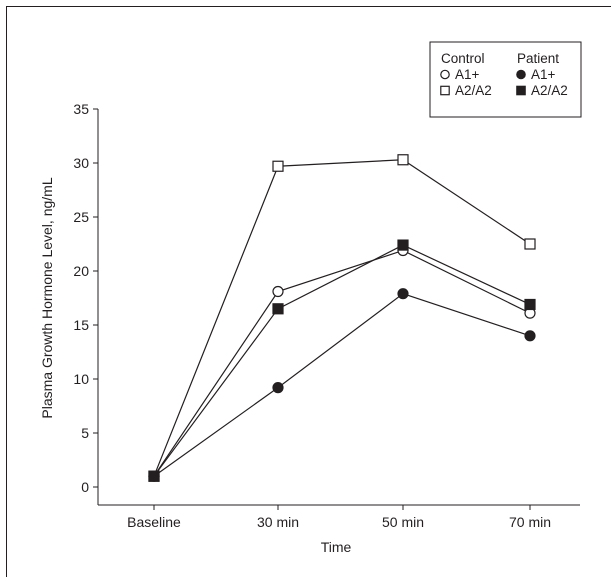 This screenshot has height=582, width=611. Describe the element at coordinates (530, 522) in the screenshot. I see `x-tick-label-3: 70 min` at that location.